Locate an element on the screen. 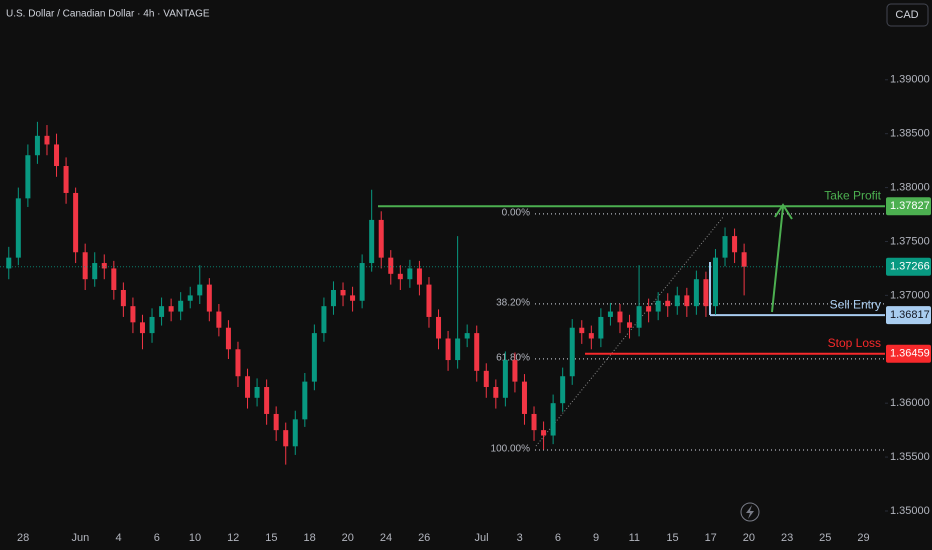 The image size is (932, 550). currency-label: CAD is located at coordinates (906, 15).